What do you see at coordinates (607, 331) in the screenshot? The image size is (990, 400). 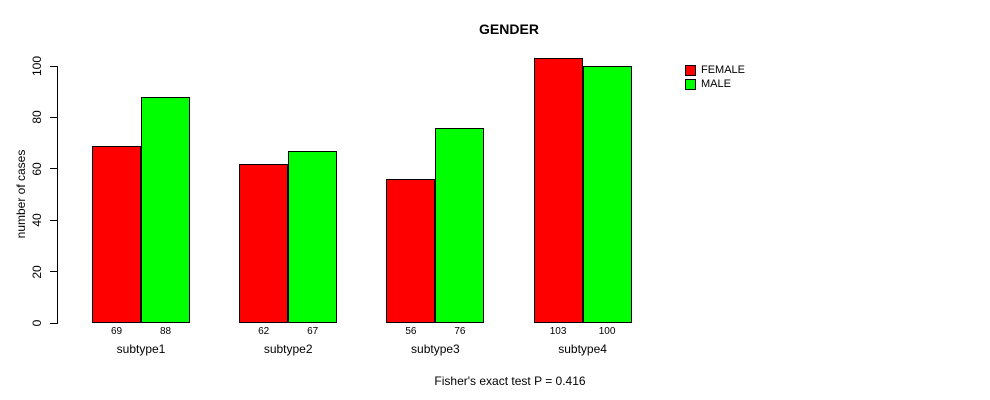 I see `bar-value-label: 100` at bounding box center [607, 331].